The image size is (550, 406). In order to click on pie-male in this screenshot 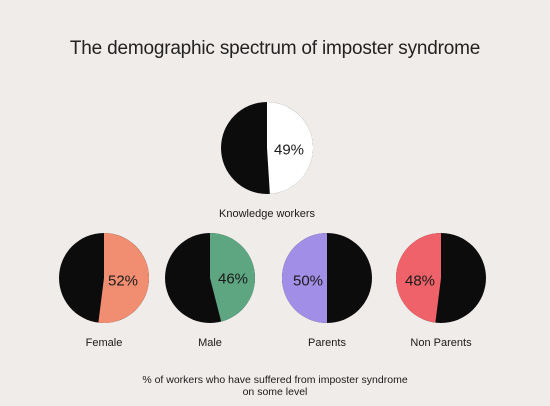, I will do `click(210, 278)`.